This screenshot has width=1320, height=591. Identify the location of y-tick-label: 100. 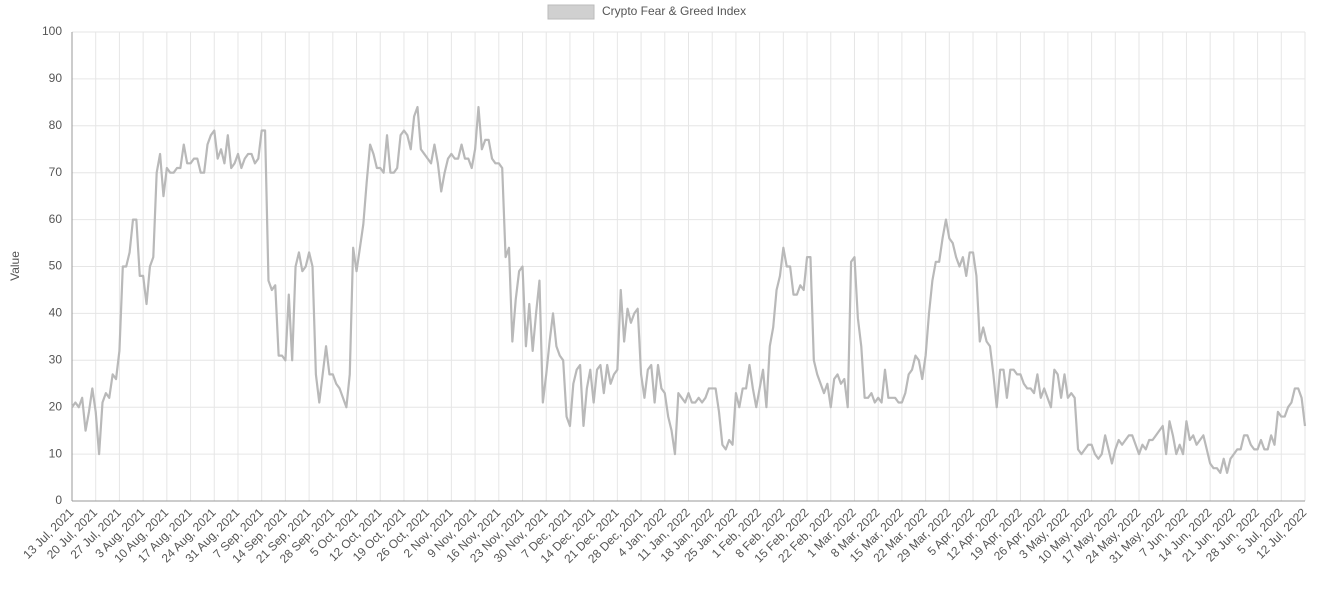
(52, 31).